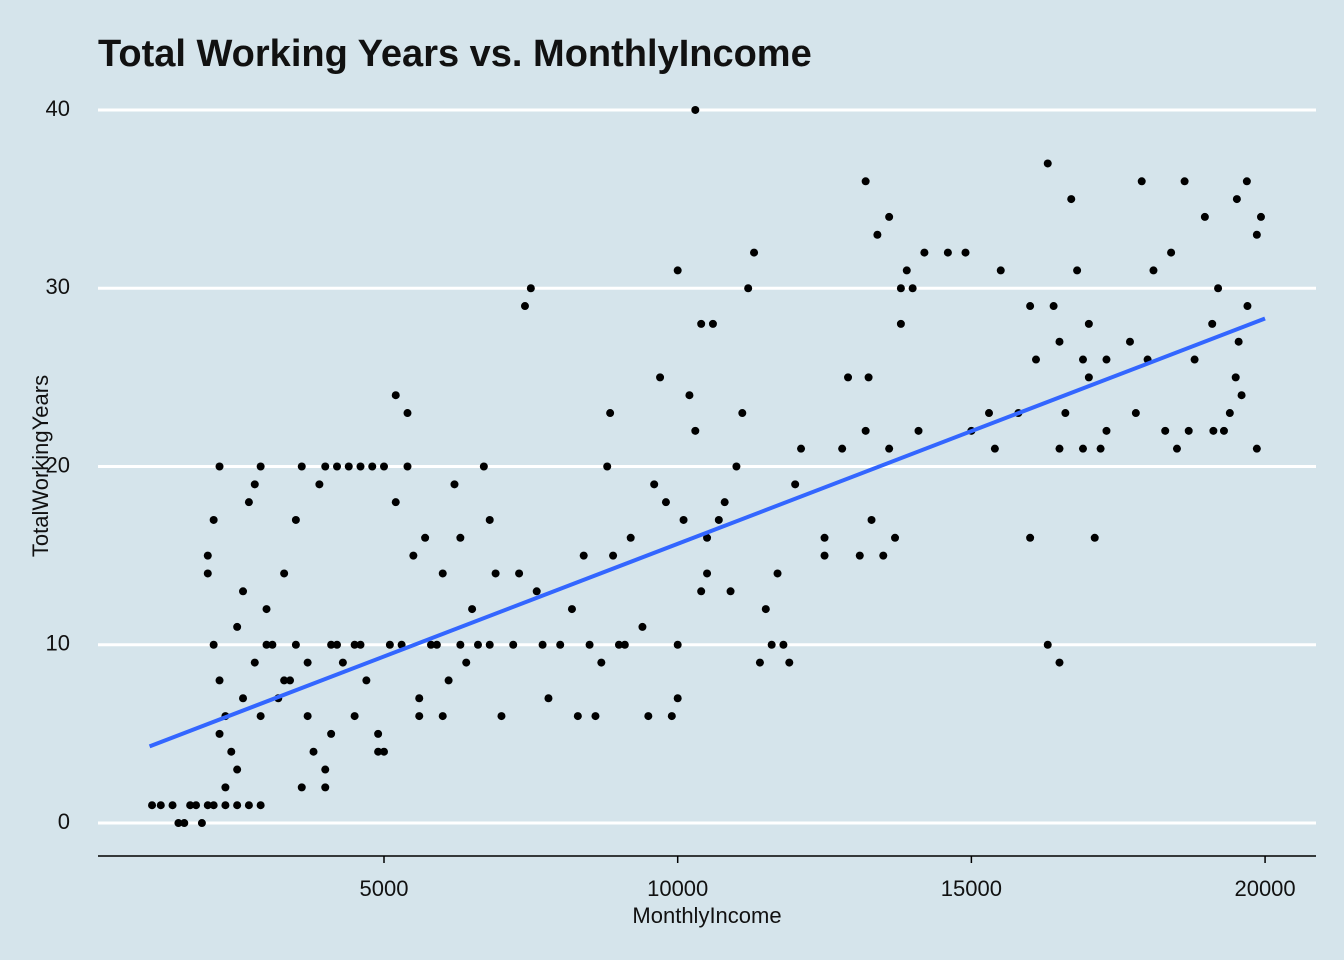  What do you see at coordinates (40, 466) in the screenshot?
I see `y-axis-title: TotalWorkingYears` at bounding box center [40, 466].